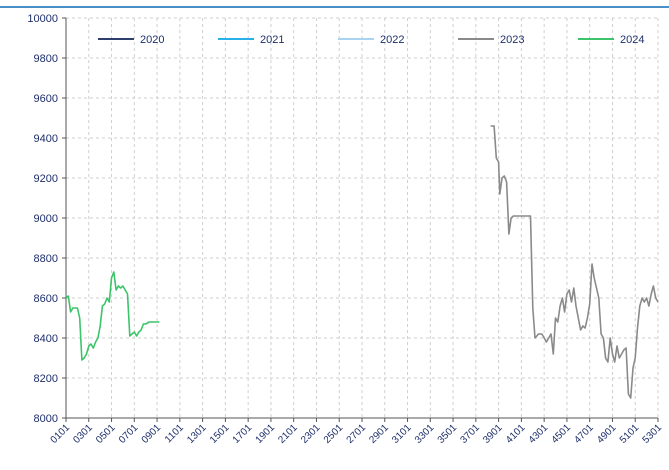 Image resolution: width=669 pixels, height=470 pixels. I want to click on x-tick-label: 2901, so click(379, 434).